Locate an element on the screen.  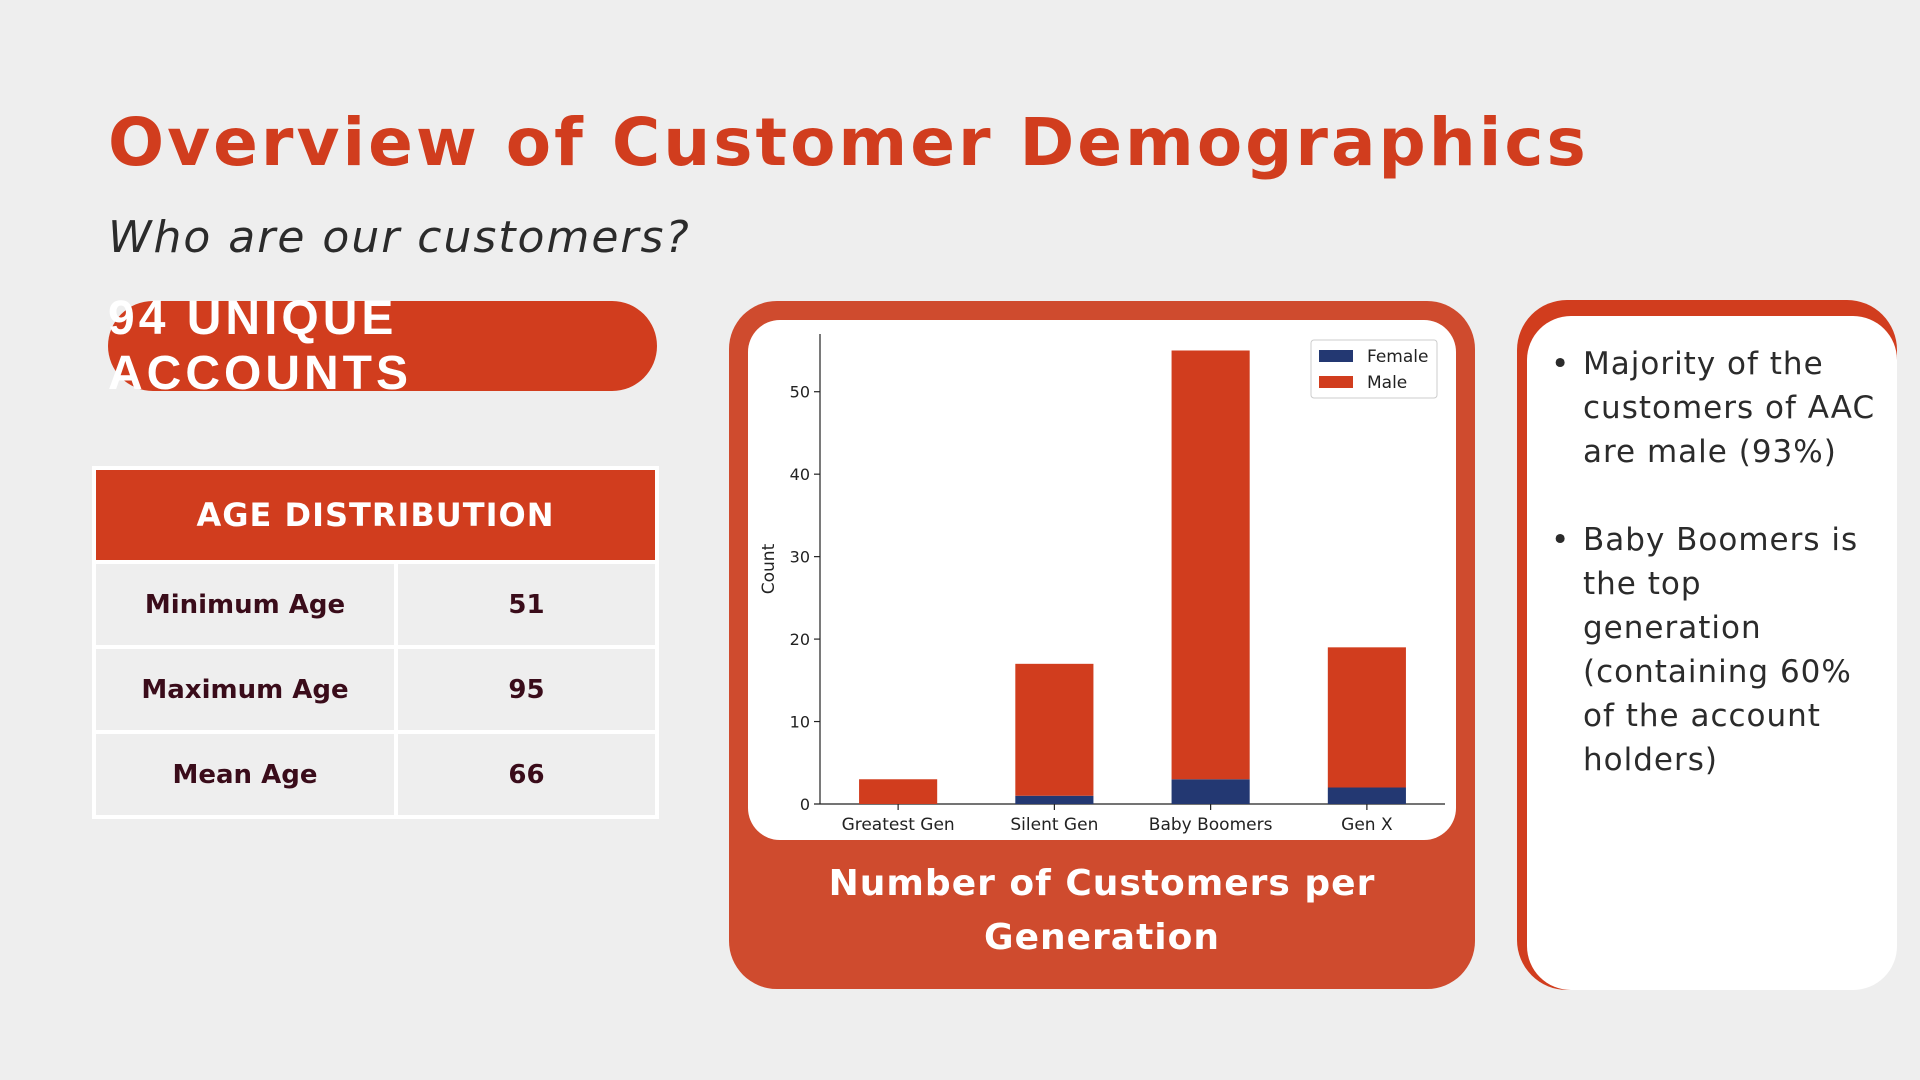
chart-caption-line-2: Generation is located at coordinates (1102, 937).